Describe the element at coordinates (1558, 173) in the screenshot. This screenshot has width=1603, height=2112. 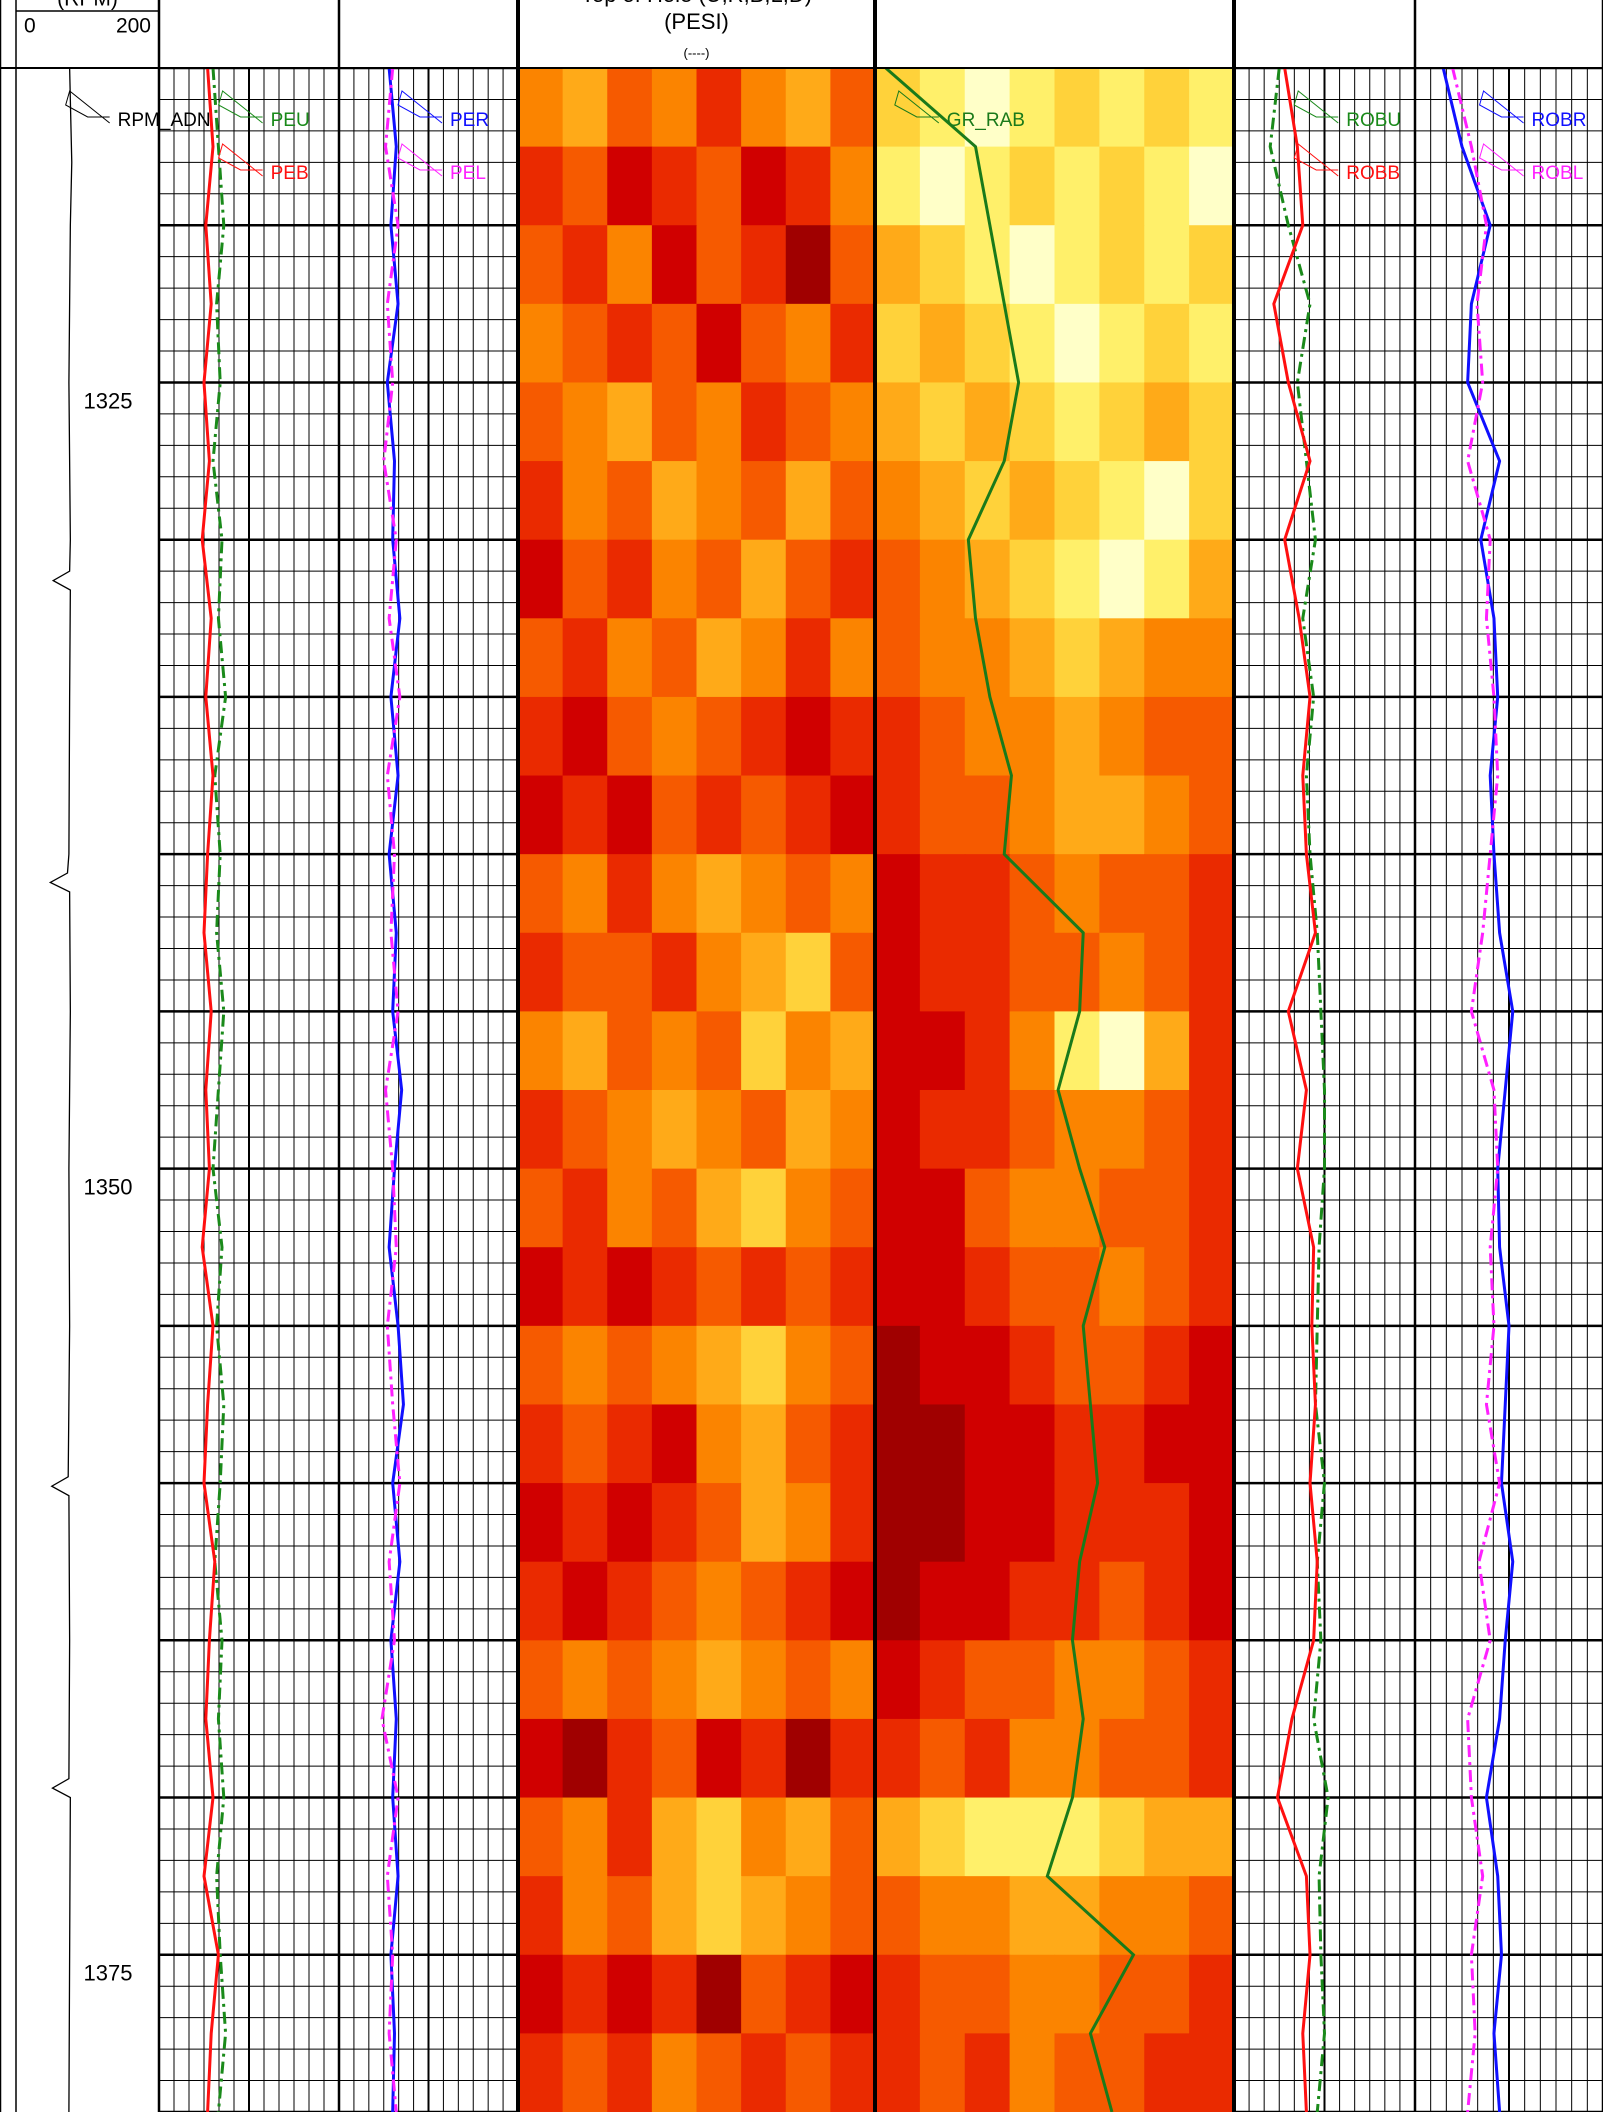
I see `curve-label: ROBL` at that location.